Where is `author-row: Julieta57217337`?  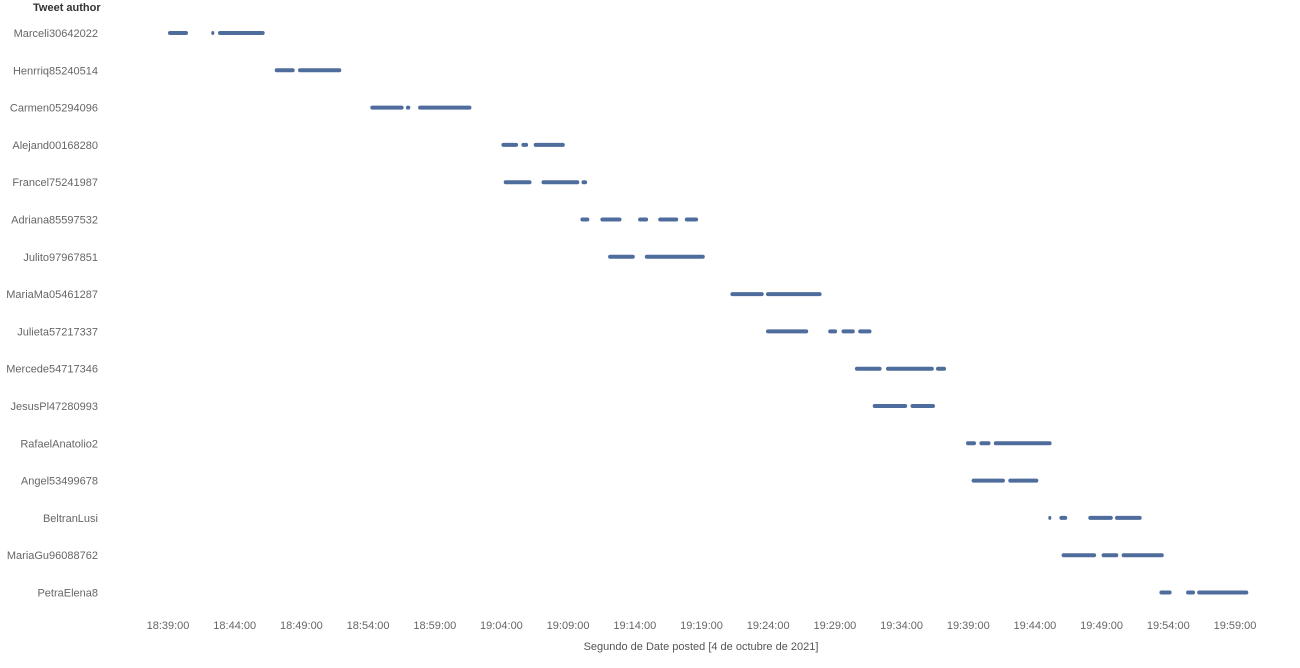
author-row: Julieta57217337 is located at coordinates (444, 332).